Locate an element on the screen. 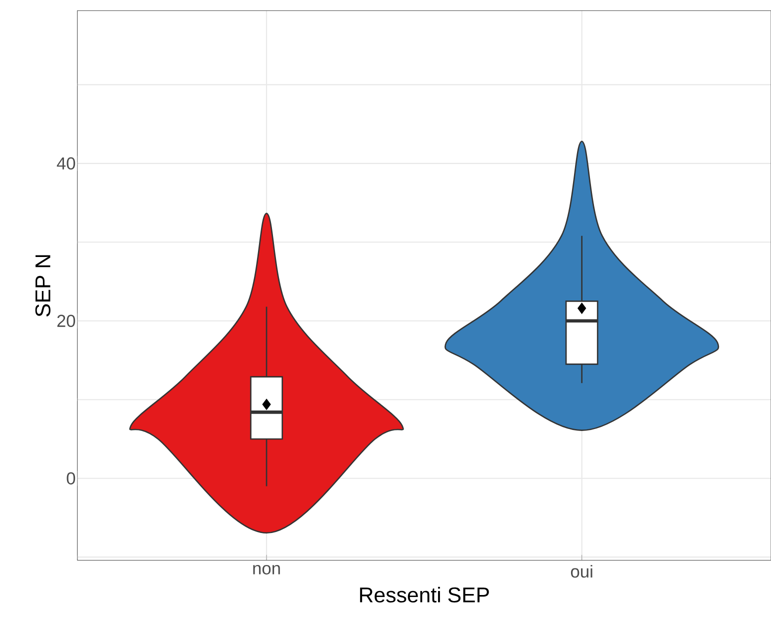 The height and width of the screenshot is (618, 771). y-axis-title: SEP N is located at coordinates (42, 286).